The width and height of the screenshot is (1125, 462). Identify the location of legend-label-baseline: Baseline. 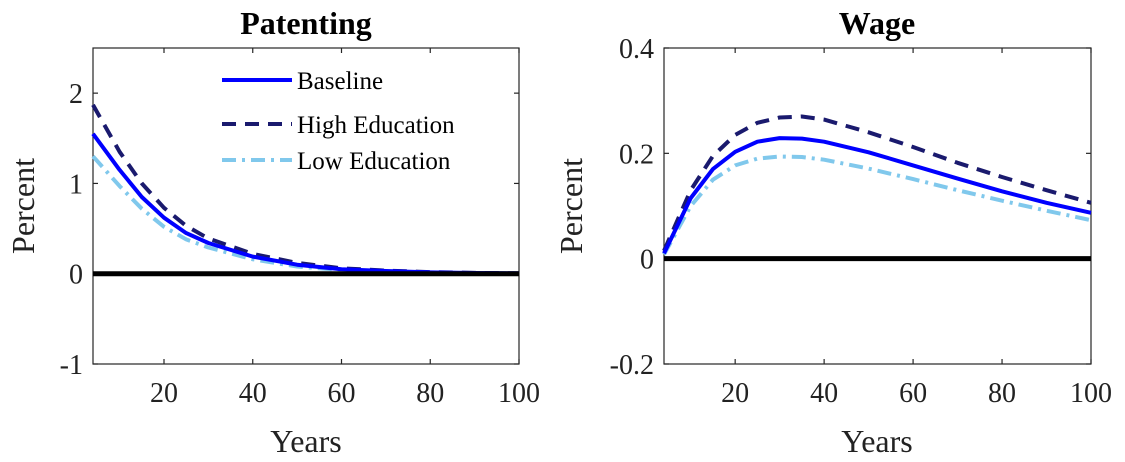
(340, 81).